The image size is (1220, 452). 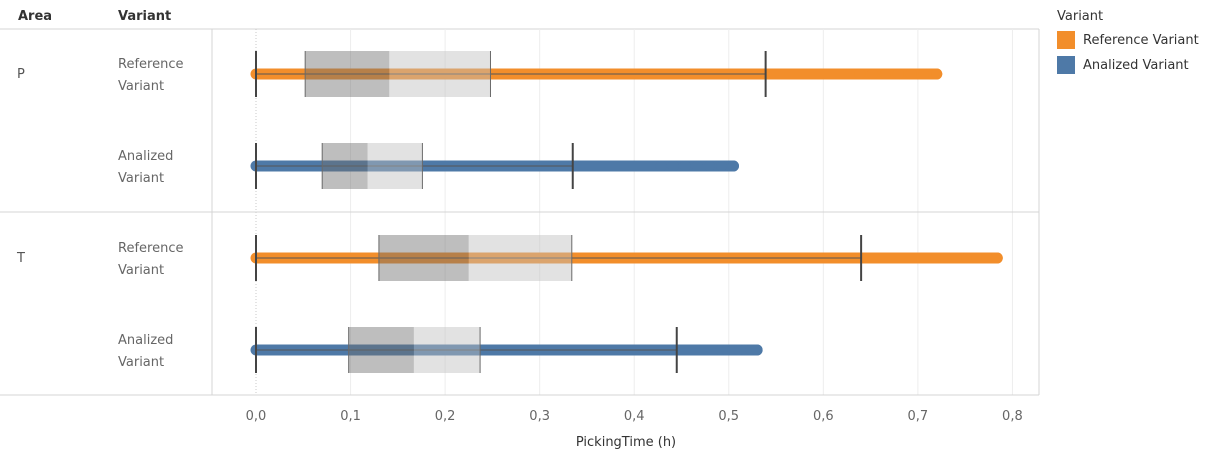 What do you see at coordinates (728, 416) in the screenshot?
I see `x-tick-label: 0,5` at bounding box center [728, 416].